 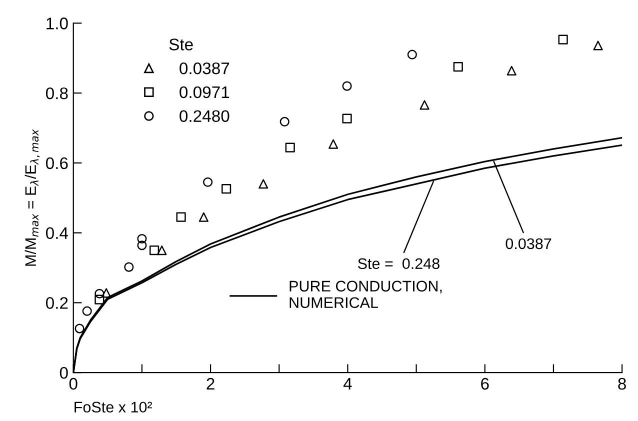 What do you see at coordinates (210, 384) in the screenshot?
I see `x-tick-label: 2` at bounding box center [210, 384].